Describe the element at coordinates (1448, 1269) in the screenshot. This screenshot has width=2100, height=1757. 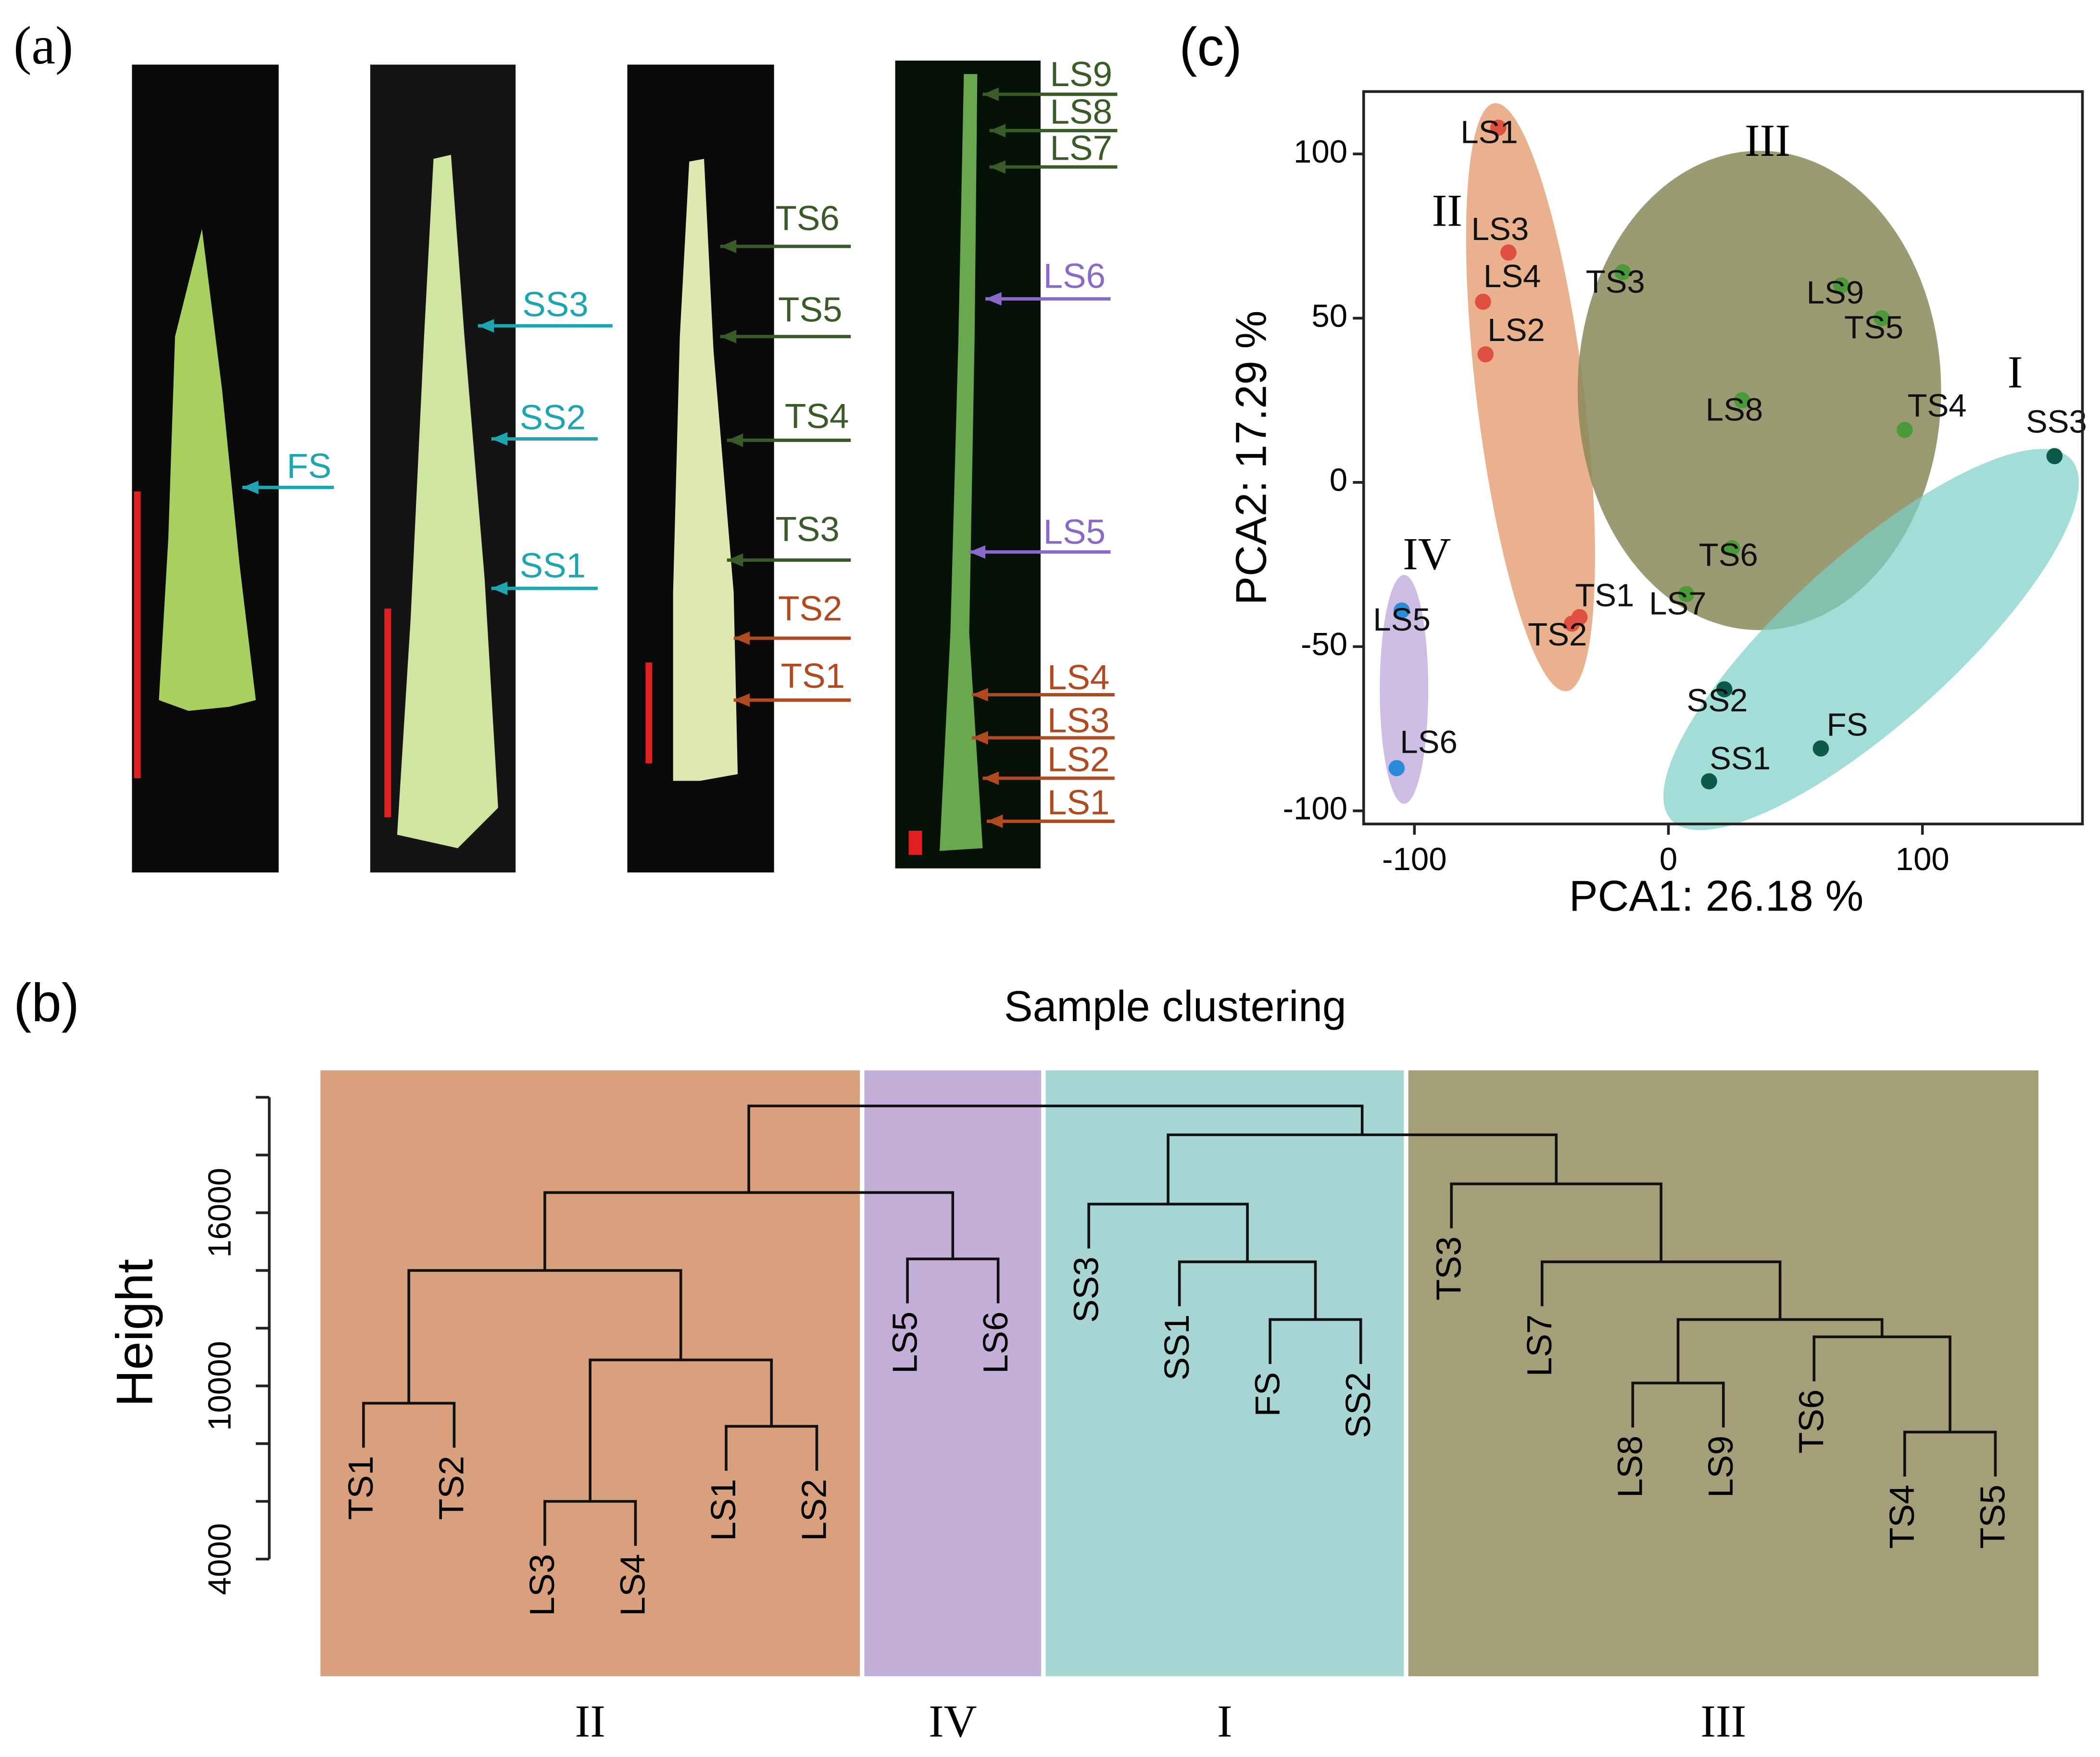
I see `leaf-label: TS3` at that location.